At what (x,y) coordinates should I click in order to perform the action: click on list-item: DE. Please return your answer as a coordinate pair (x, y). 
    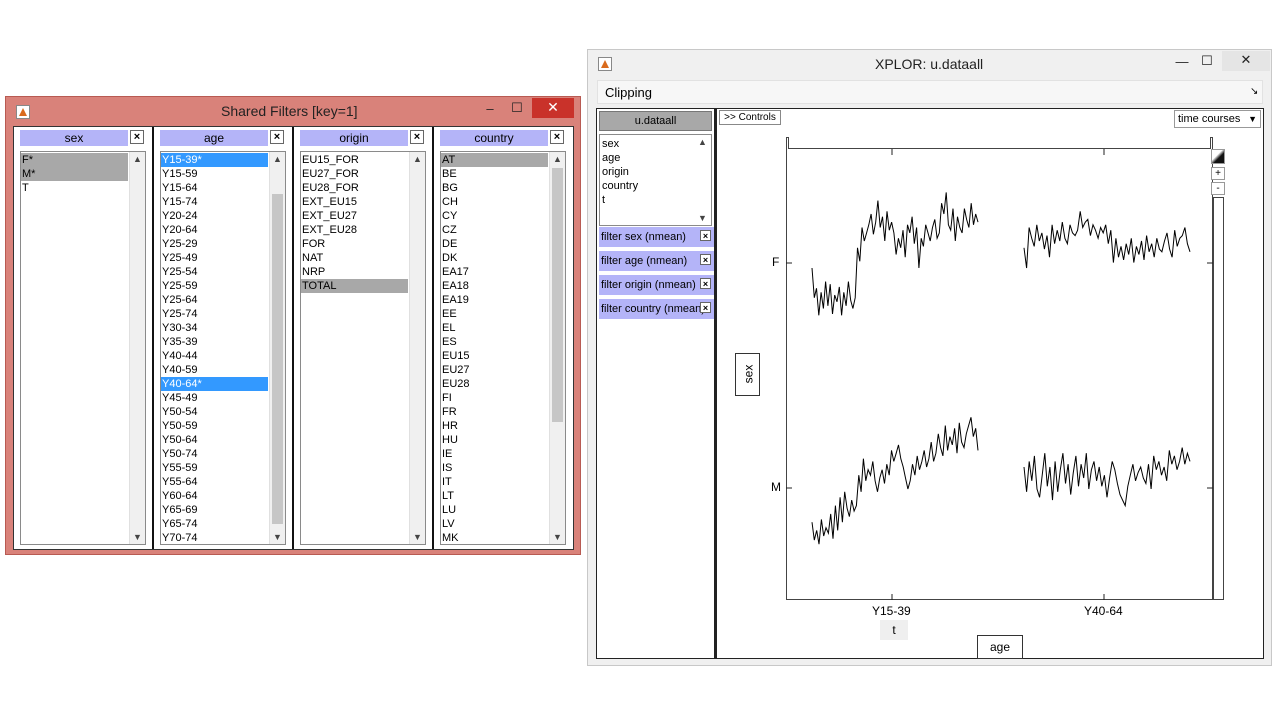
    Looking at the image, I should click on (450, 244).